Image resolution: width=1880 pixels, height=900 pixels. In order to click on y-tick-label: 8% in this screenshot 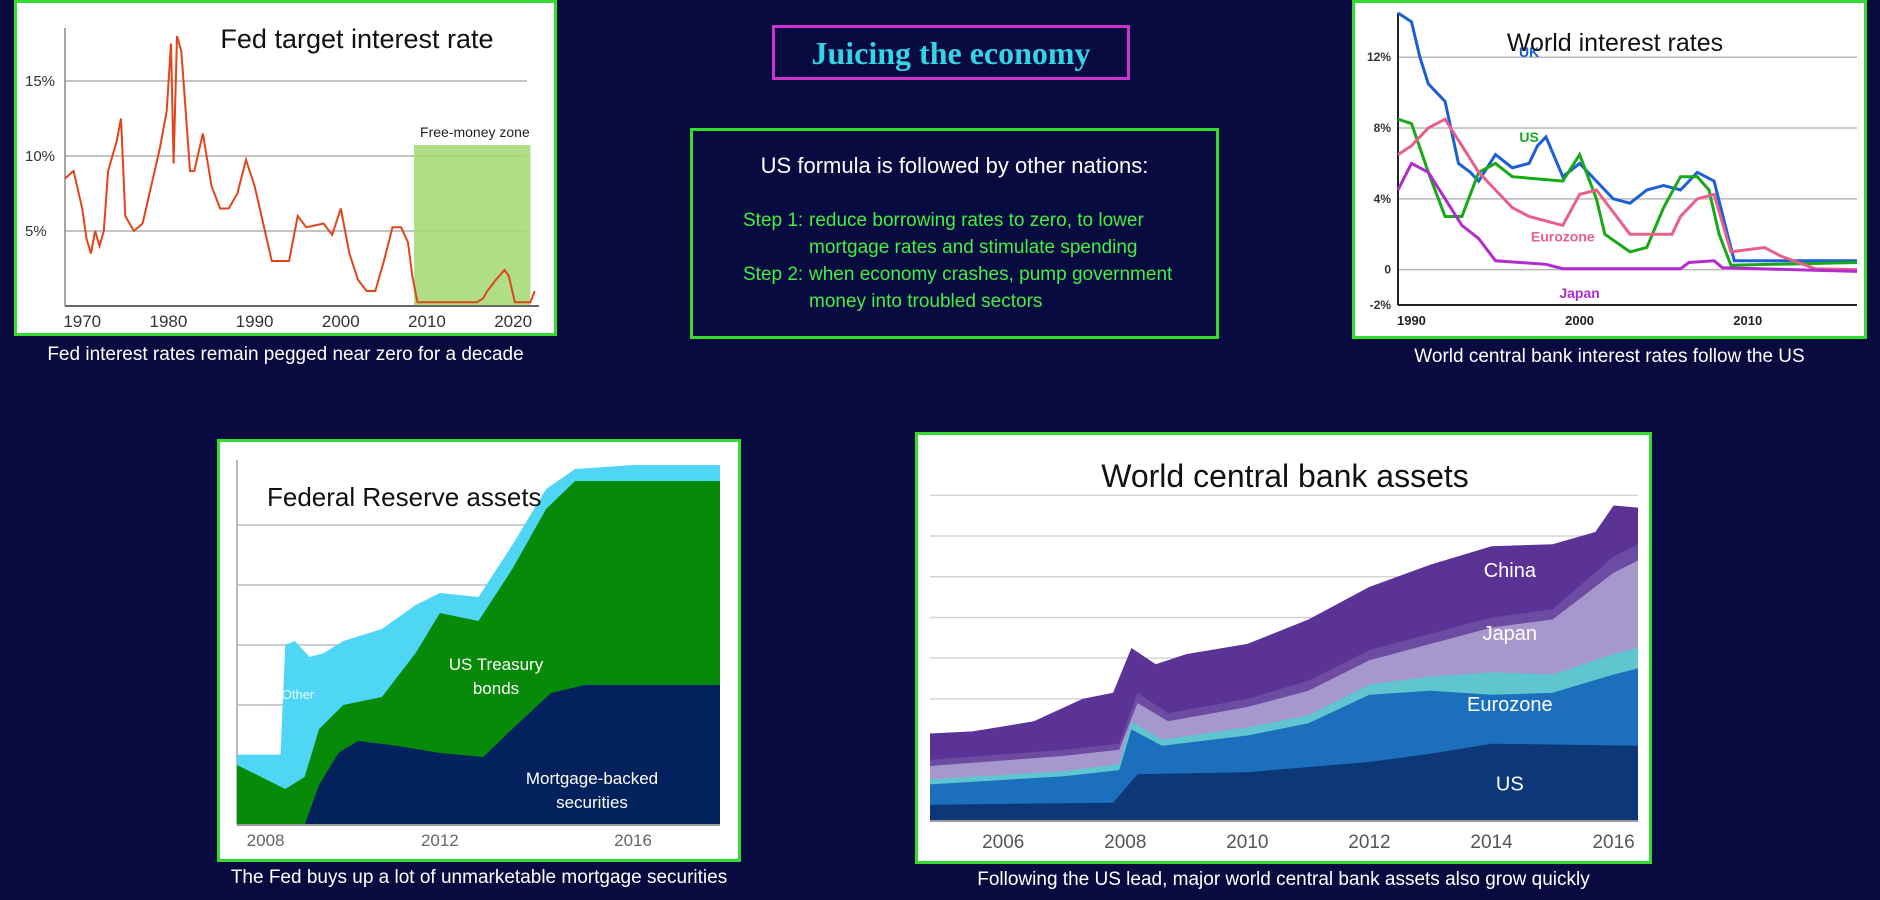, I will do `click(1383, 128)`.